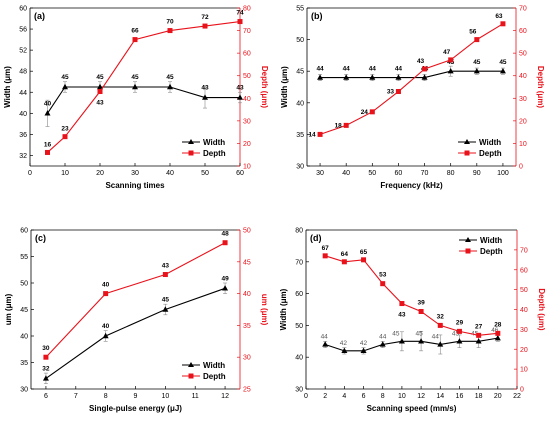  What do you see at coordinates (23, 30) in the screenshot?
I see `y-tick-label: 56` at bounding box center [23, 30].